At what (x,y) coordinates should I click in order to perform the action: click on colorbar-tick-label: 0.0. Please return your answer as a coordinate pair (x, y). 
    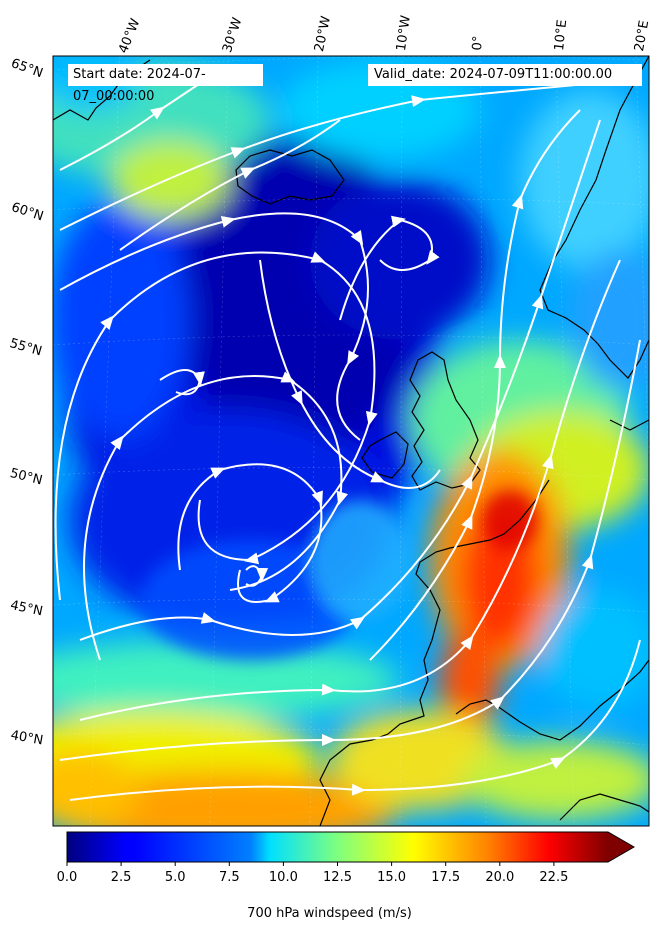
    Looking at the image, I should click on (67, 877).